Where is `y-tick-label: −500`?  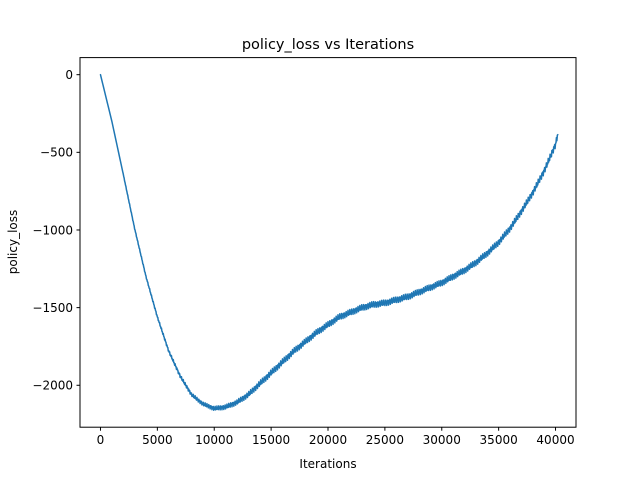
y-tick-label: −500 is located at coordinates (56, 153).